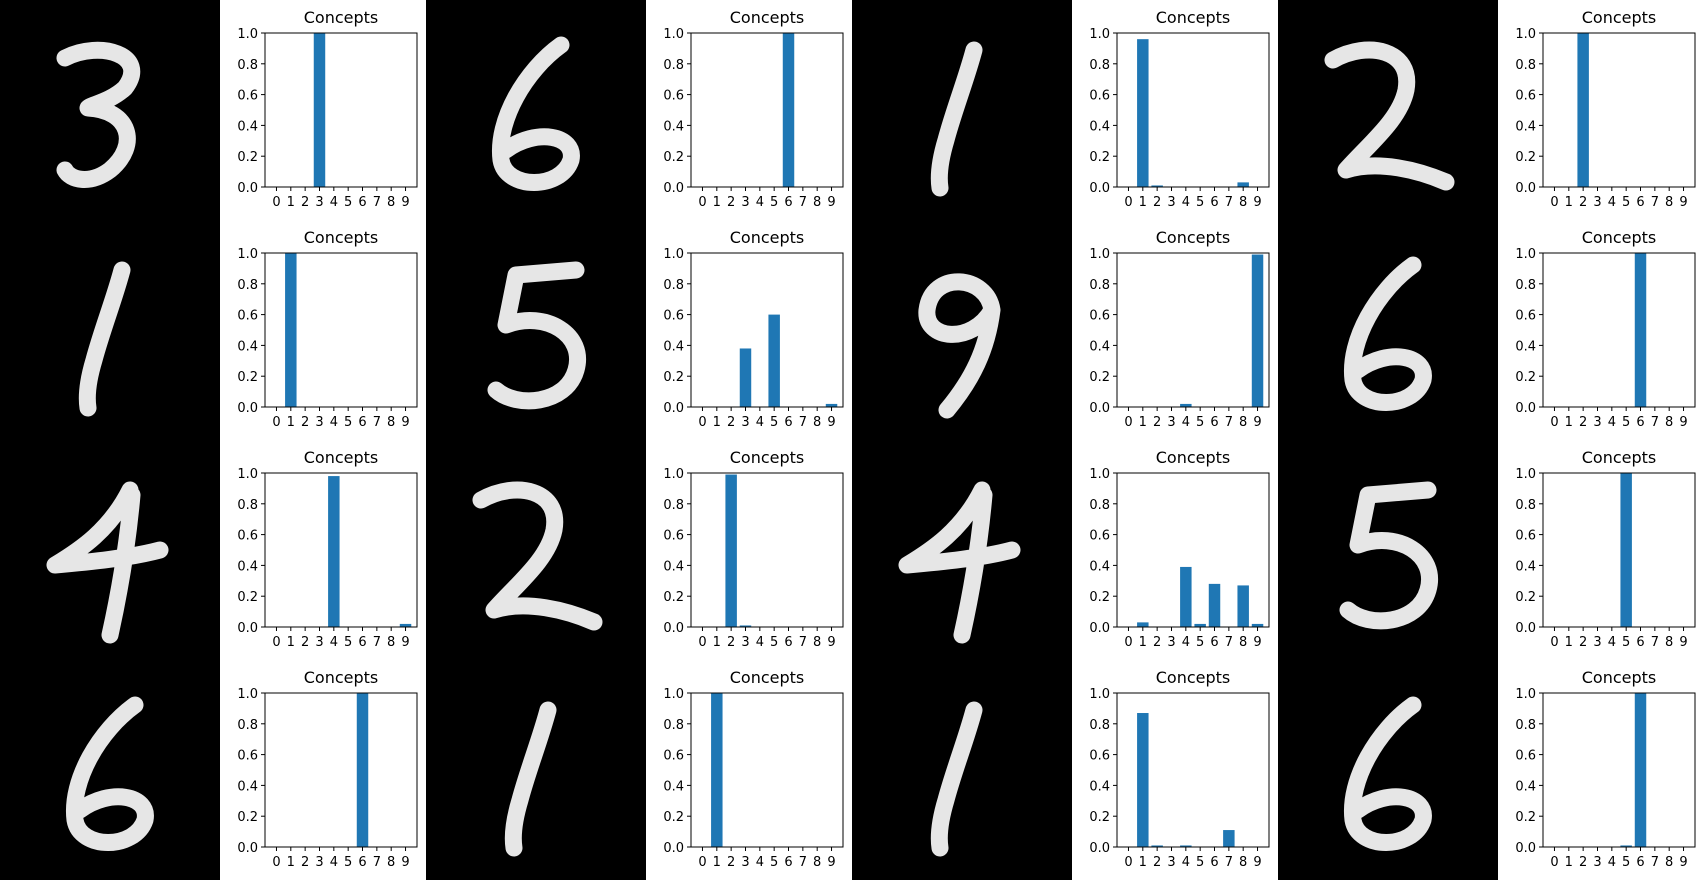 This screenshot has height=880, width=1704. I want to click on digit-6-image, so click(1388, 330).